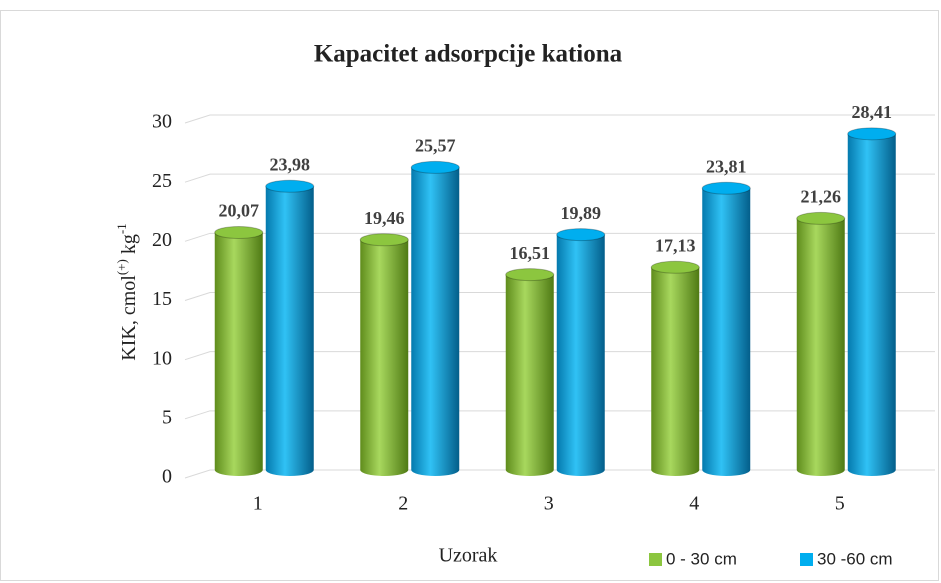 The height and width of the screenshot is (583, 941). Describe the element at coordinates (129, 318) in the screenshot. I see `y-label-part: KIK, cmol` at that location.